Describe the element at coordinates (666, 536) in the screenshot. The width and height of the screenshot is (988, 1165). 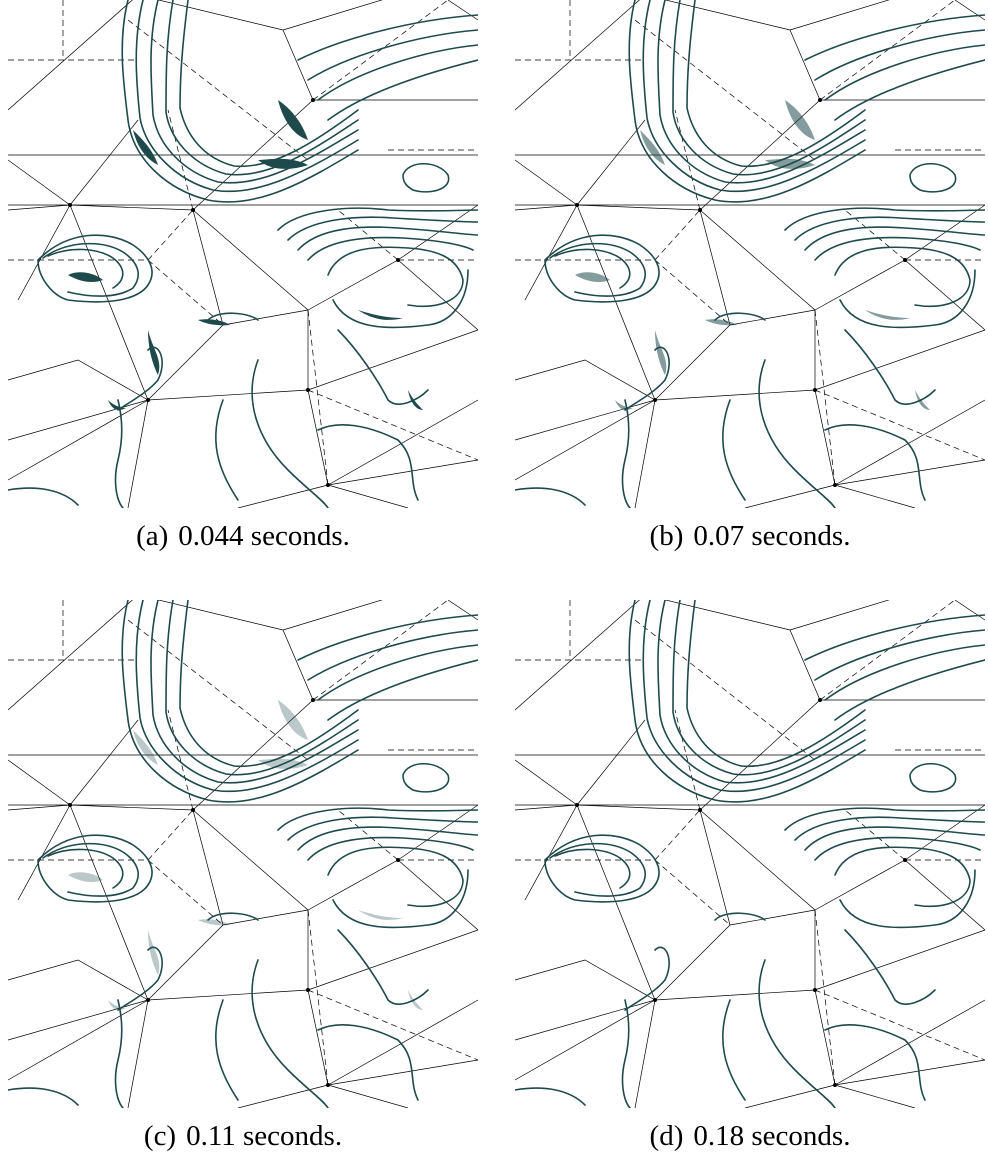
I see `caption-label-b: (b)` at that location.